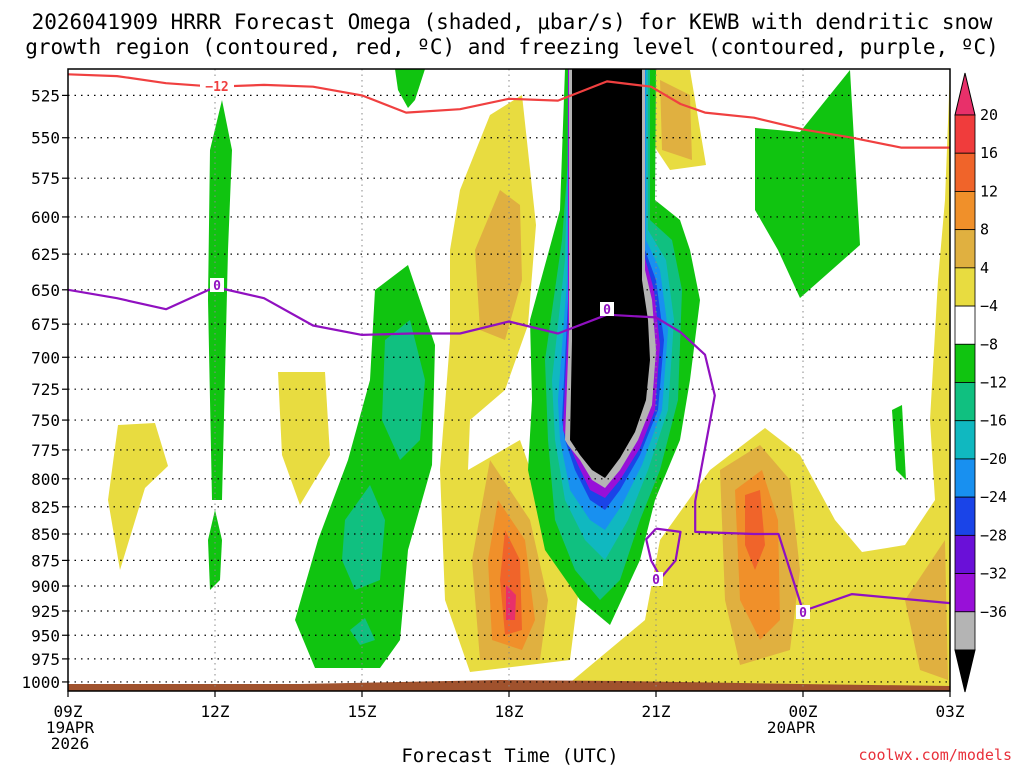 The height and width of the screenshot is (768, 1024). What do you see at coordinates (993, 535) in the screenshot?
I see `colorbar-label: −28` at bounding box center [993, 535].